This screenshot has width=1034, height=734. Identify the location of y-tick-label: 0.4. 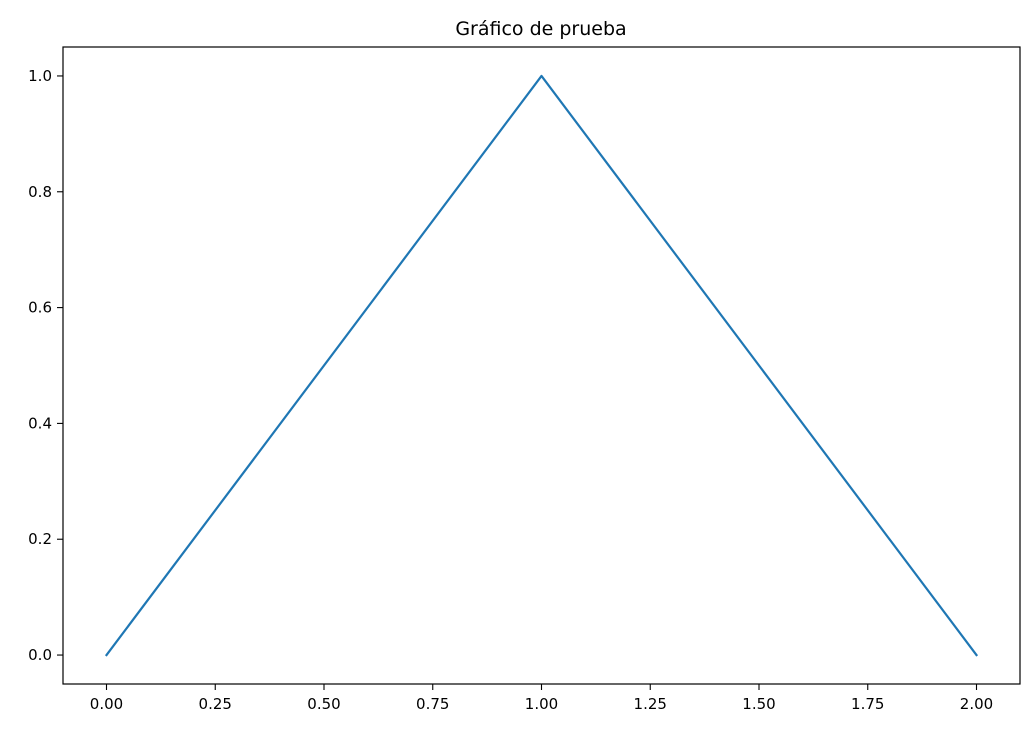
(40, 423).